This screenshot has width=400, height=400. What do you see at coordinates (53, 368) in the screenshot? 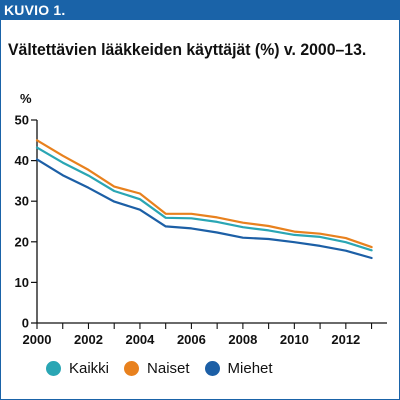
I see `legend-swatch-kaikki` at bounding box center [53, 368].